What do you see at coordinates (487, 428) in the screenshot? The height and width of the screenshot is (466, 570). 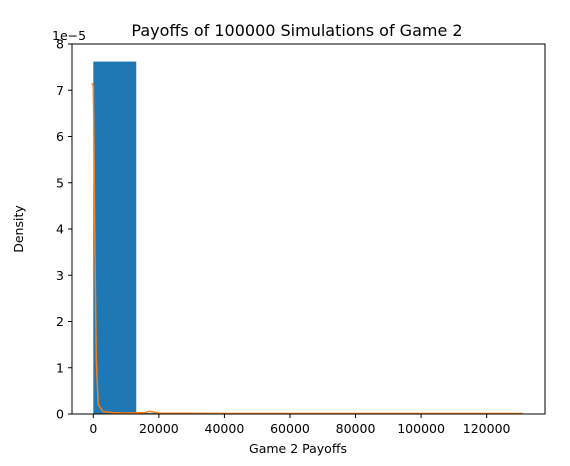 I see `x-tick-label: 120000` at bounding box center [487, 428].